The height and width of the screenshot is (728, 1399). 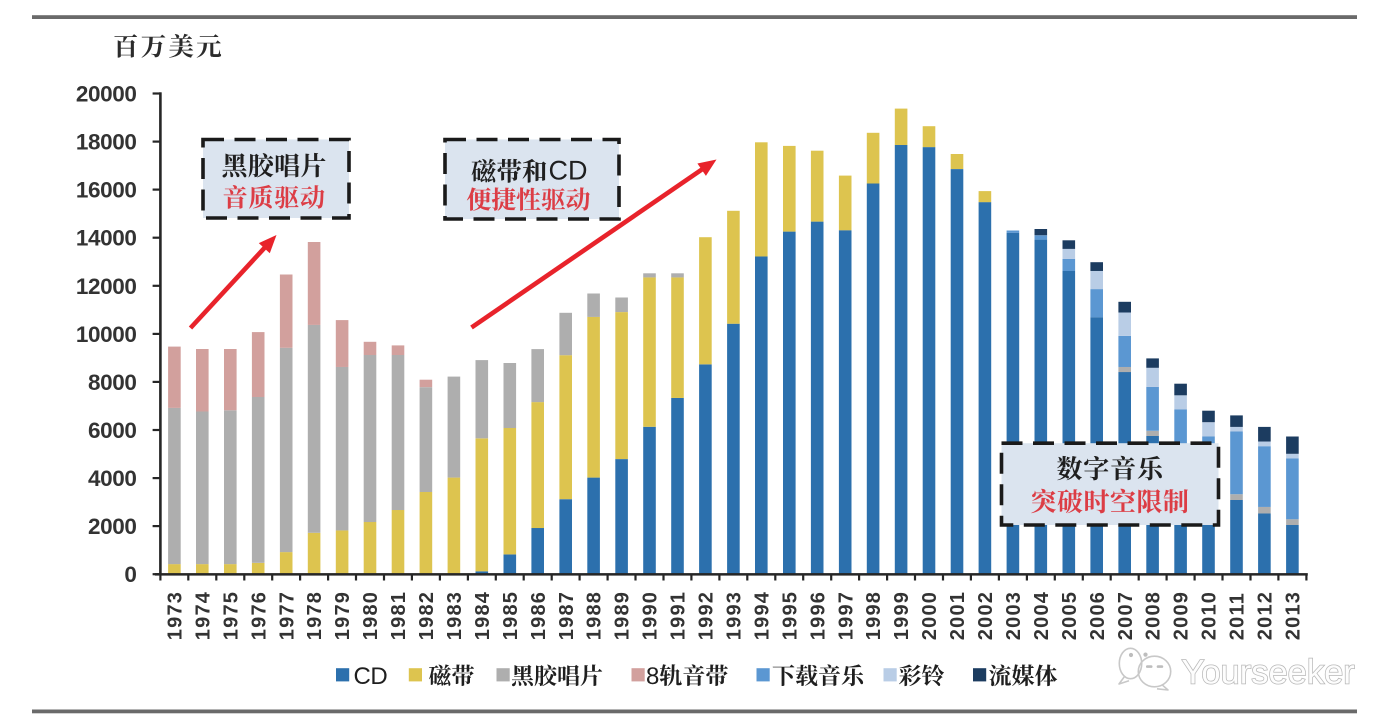 I want to click on svg-text: 1980, so click(x=371, y=615).